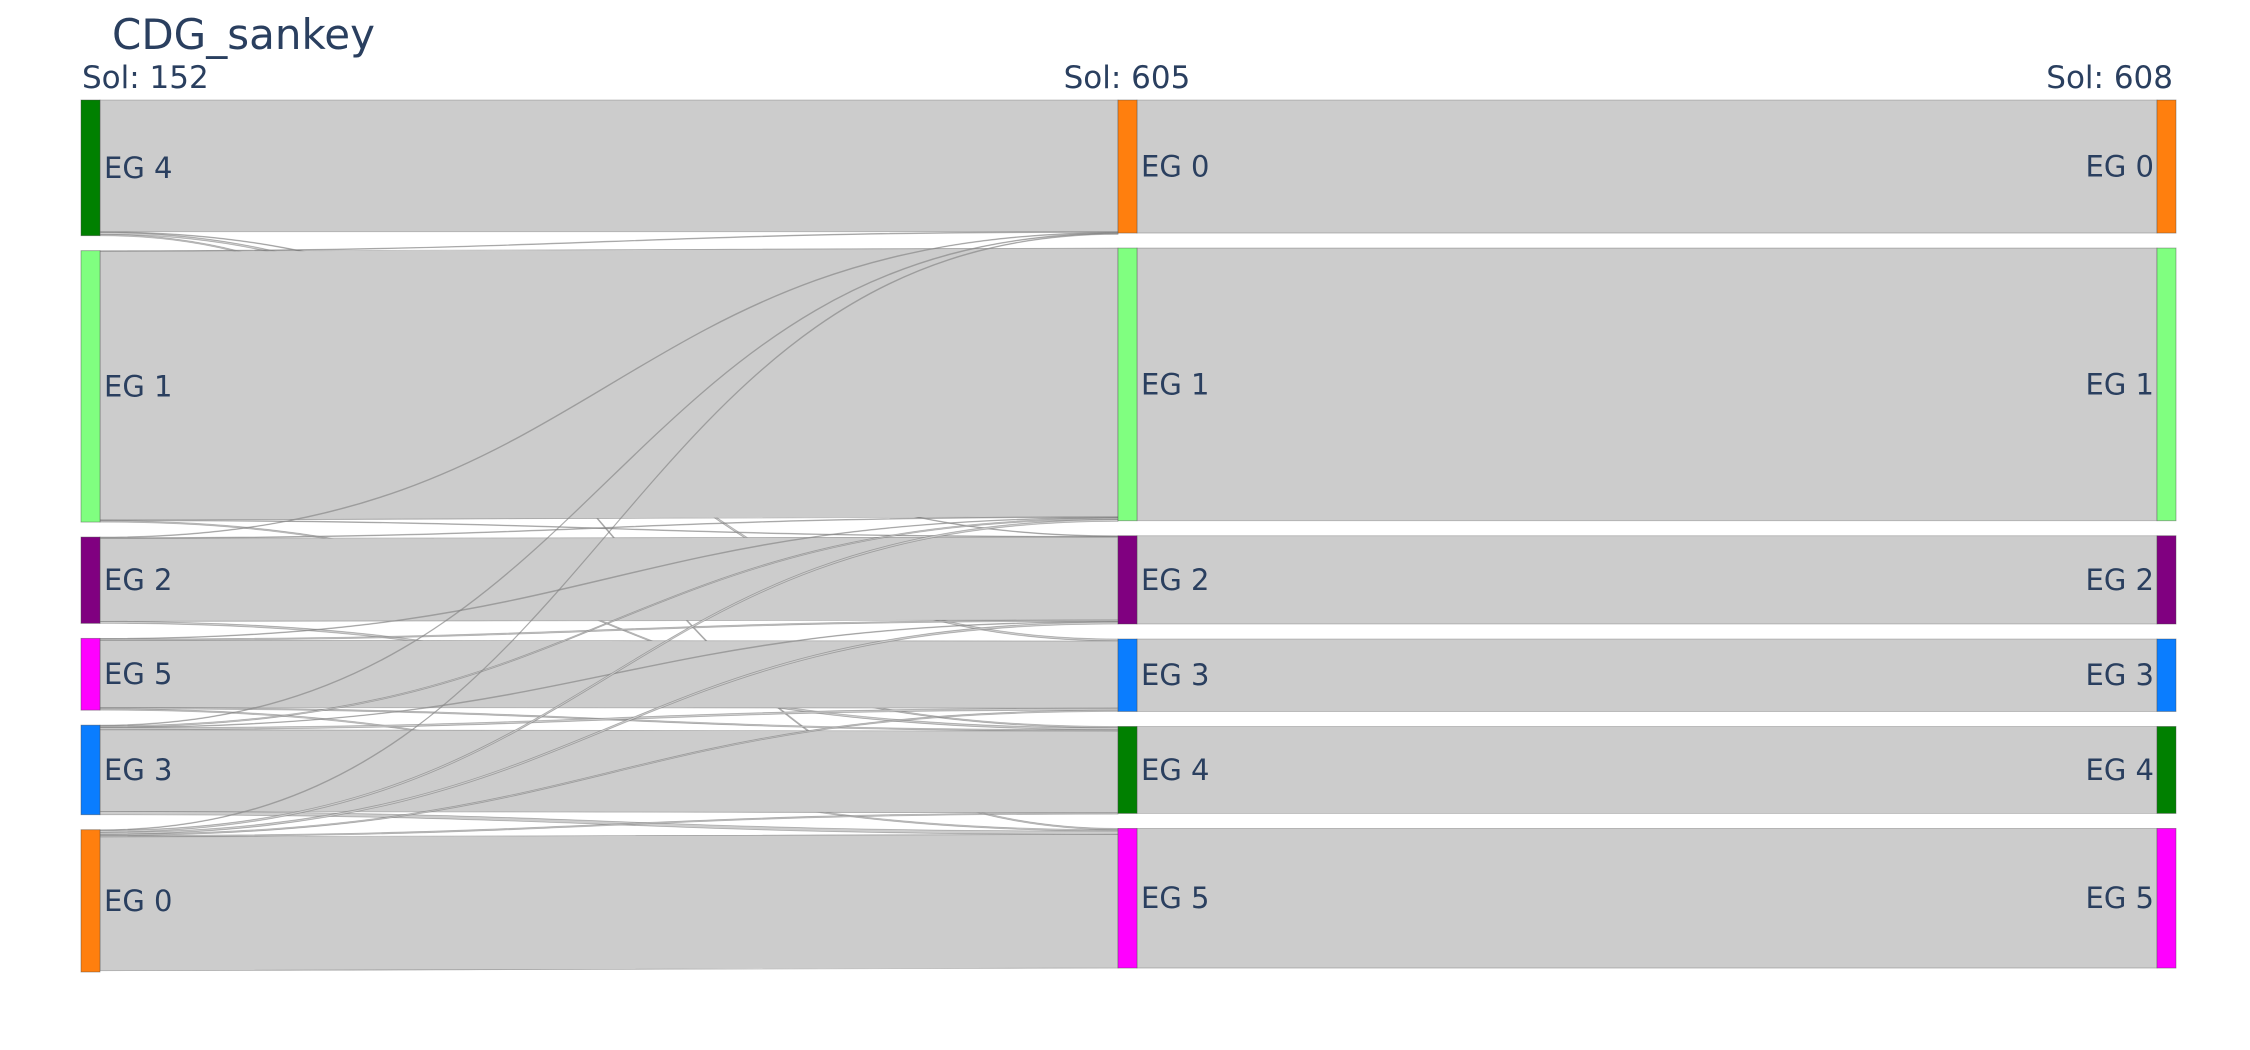 This screenshot has width=2250, height=1050. What do you see at coordinates (90, 580) in the screenshot?
I see `sankey-node-eg2-col0` at bounding box center [90, 580].